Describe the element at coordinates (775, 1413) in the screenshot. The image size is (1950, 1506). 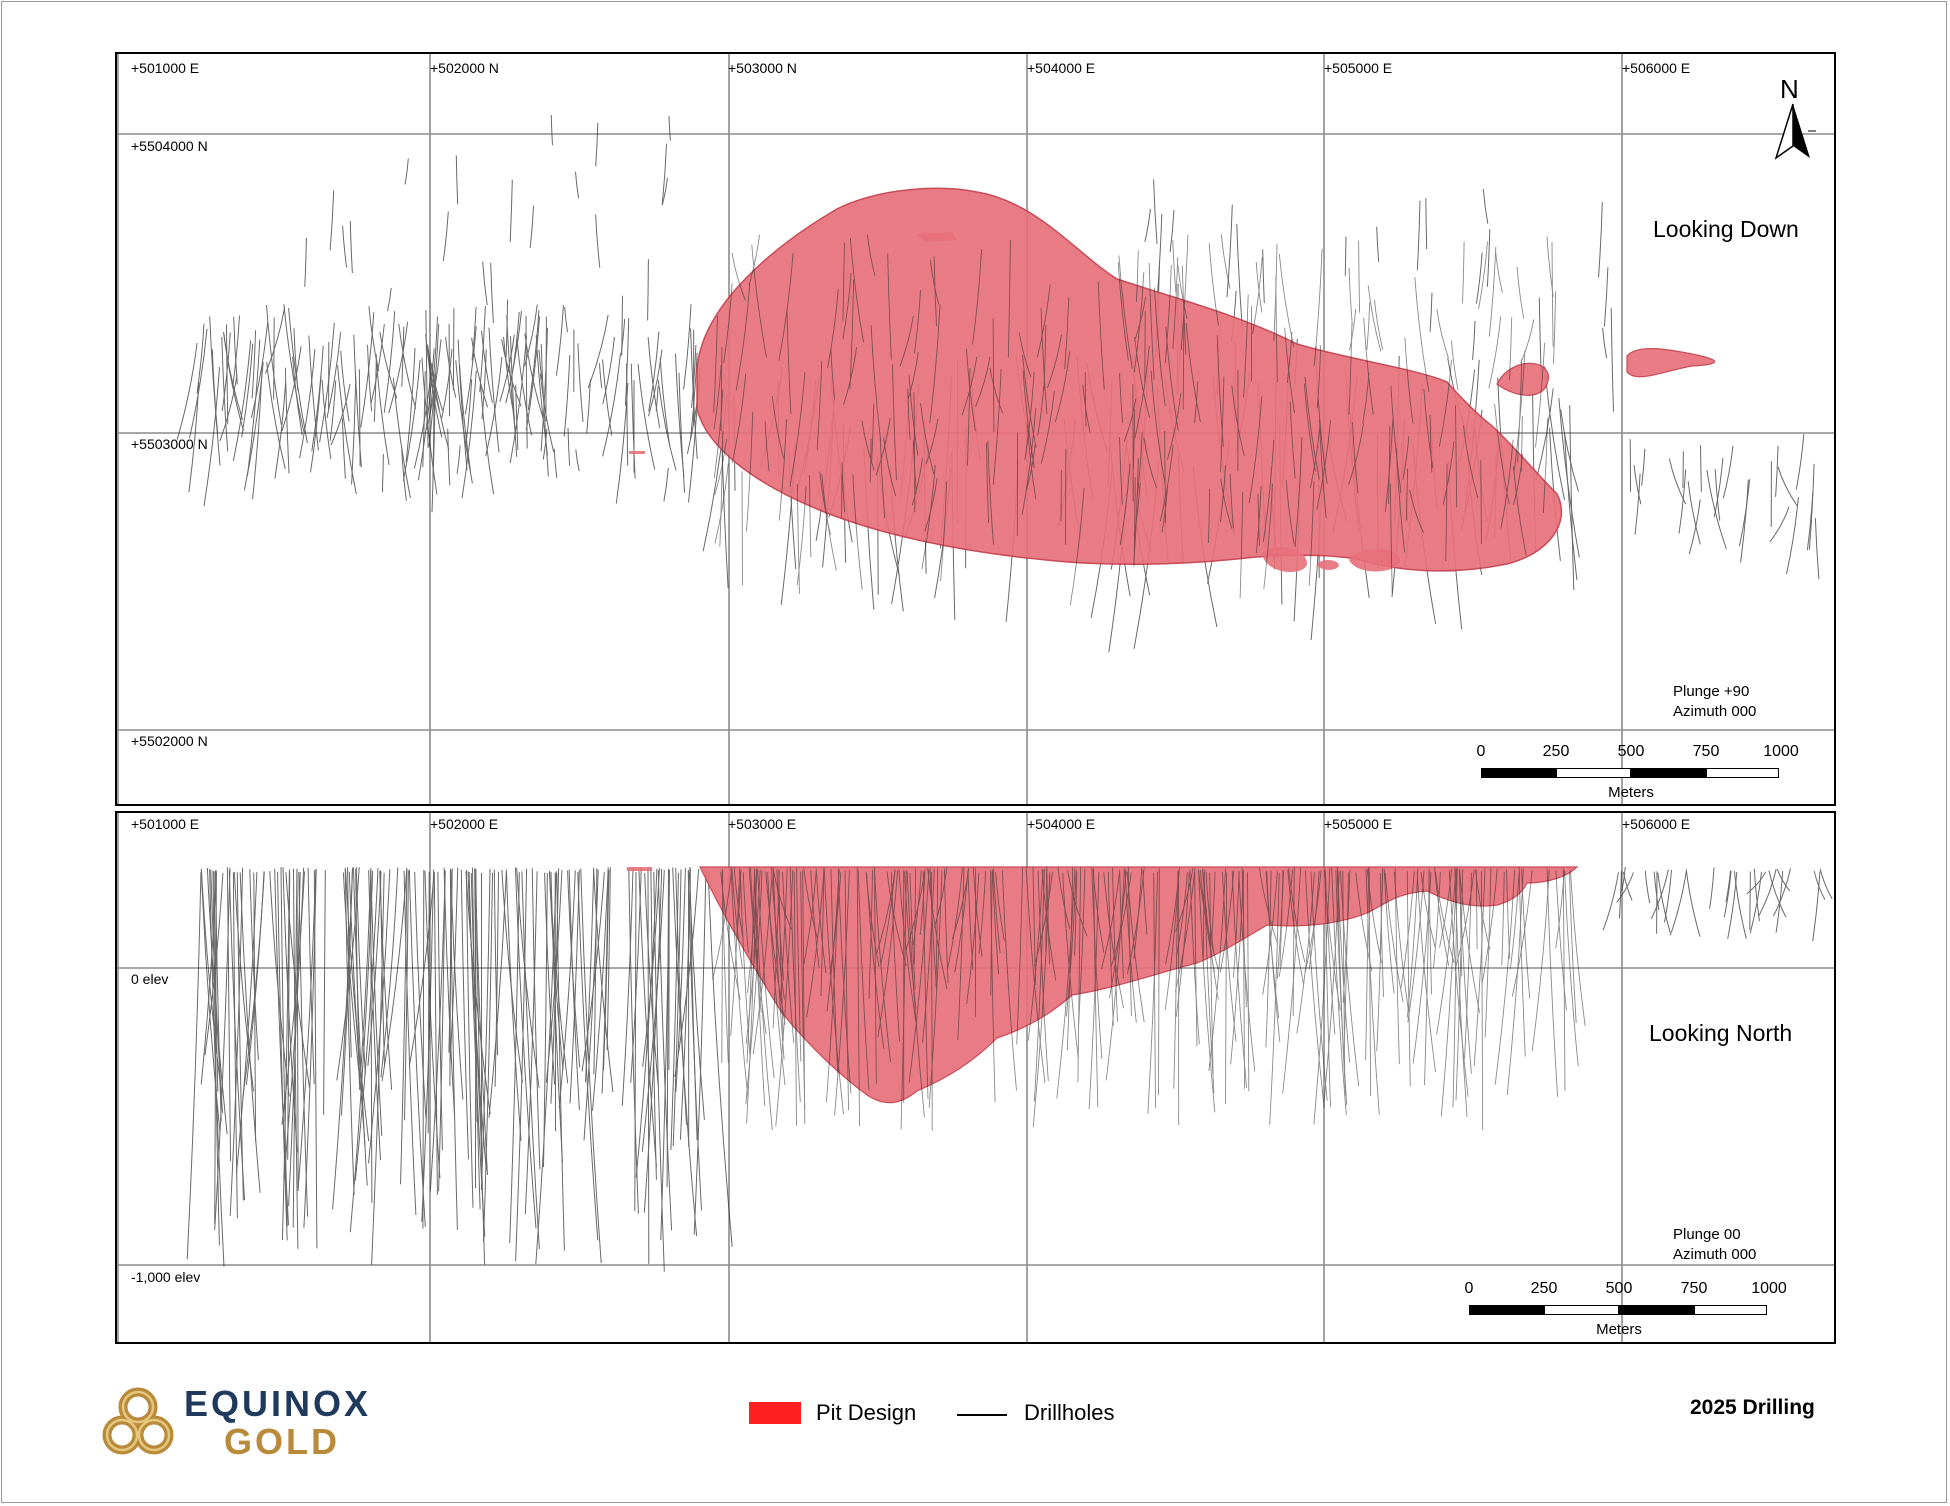
I see `legend-pit-design-swatch` at that location.